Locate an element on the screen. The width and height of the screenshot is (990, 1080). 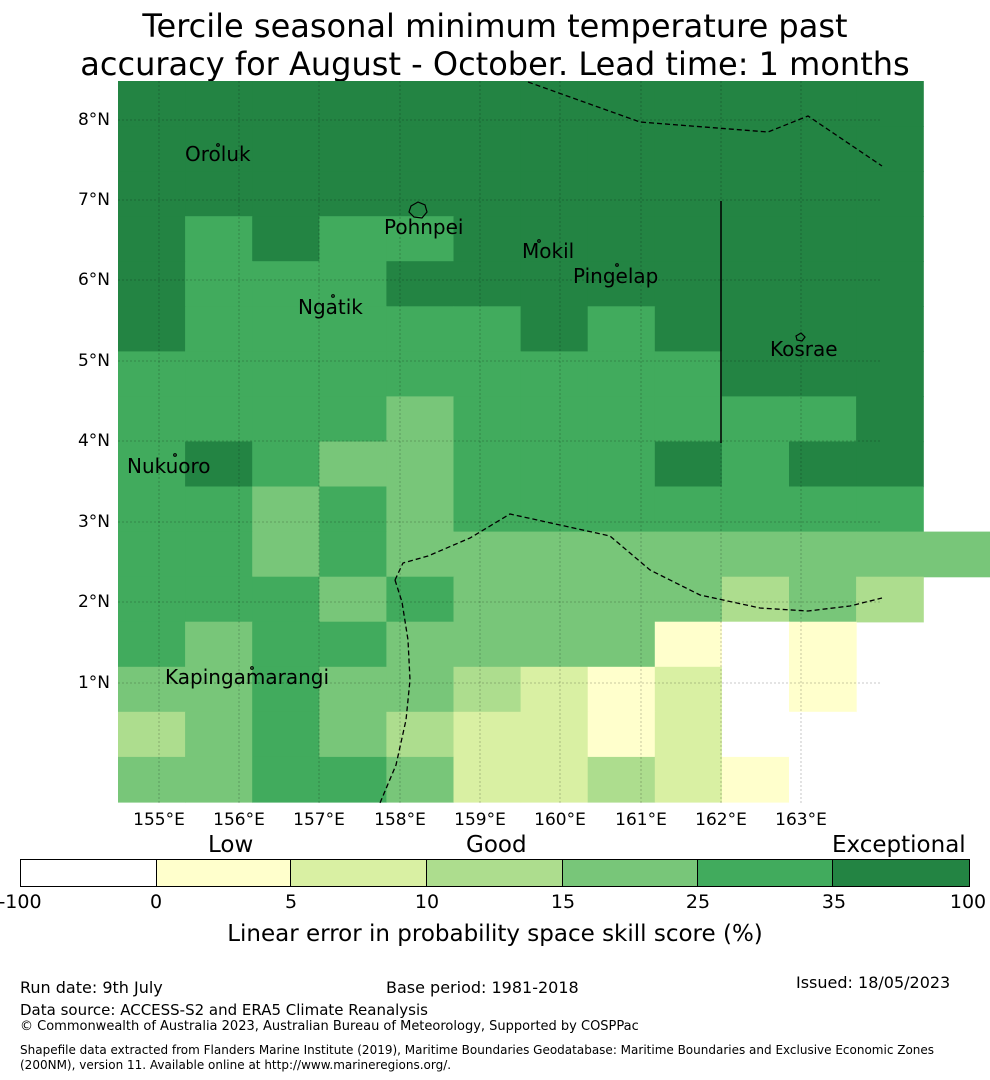
place-label-nukuoro: Nukuoro is located at coordinates (169, 466).